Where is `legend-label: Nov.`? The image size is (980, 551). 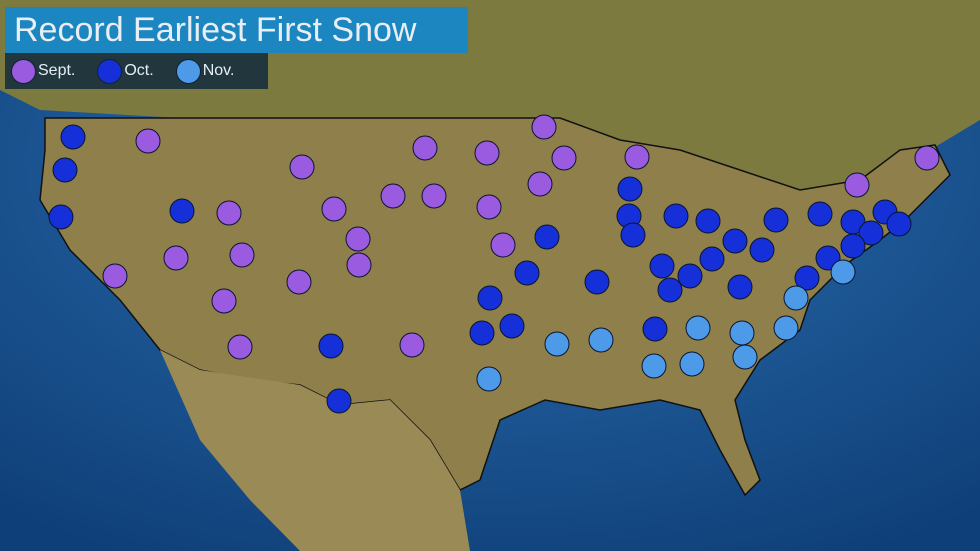 legend-label: Nov. is located at coordinates (218, 70).